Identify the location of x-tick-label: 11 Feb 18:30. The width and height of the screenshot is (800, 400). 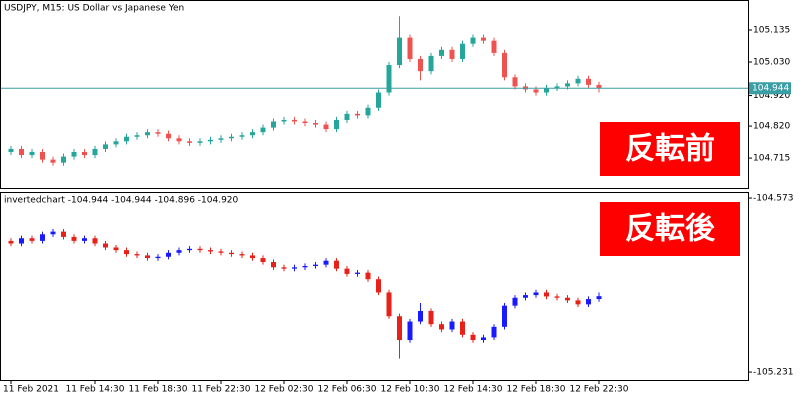
(157, 390).